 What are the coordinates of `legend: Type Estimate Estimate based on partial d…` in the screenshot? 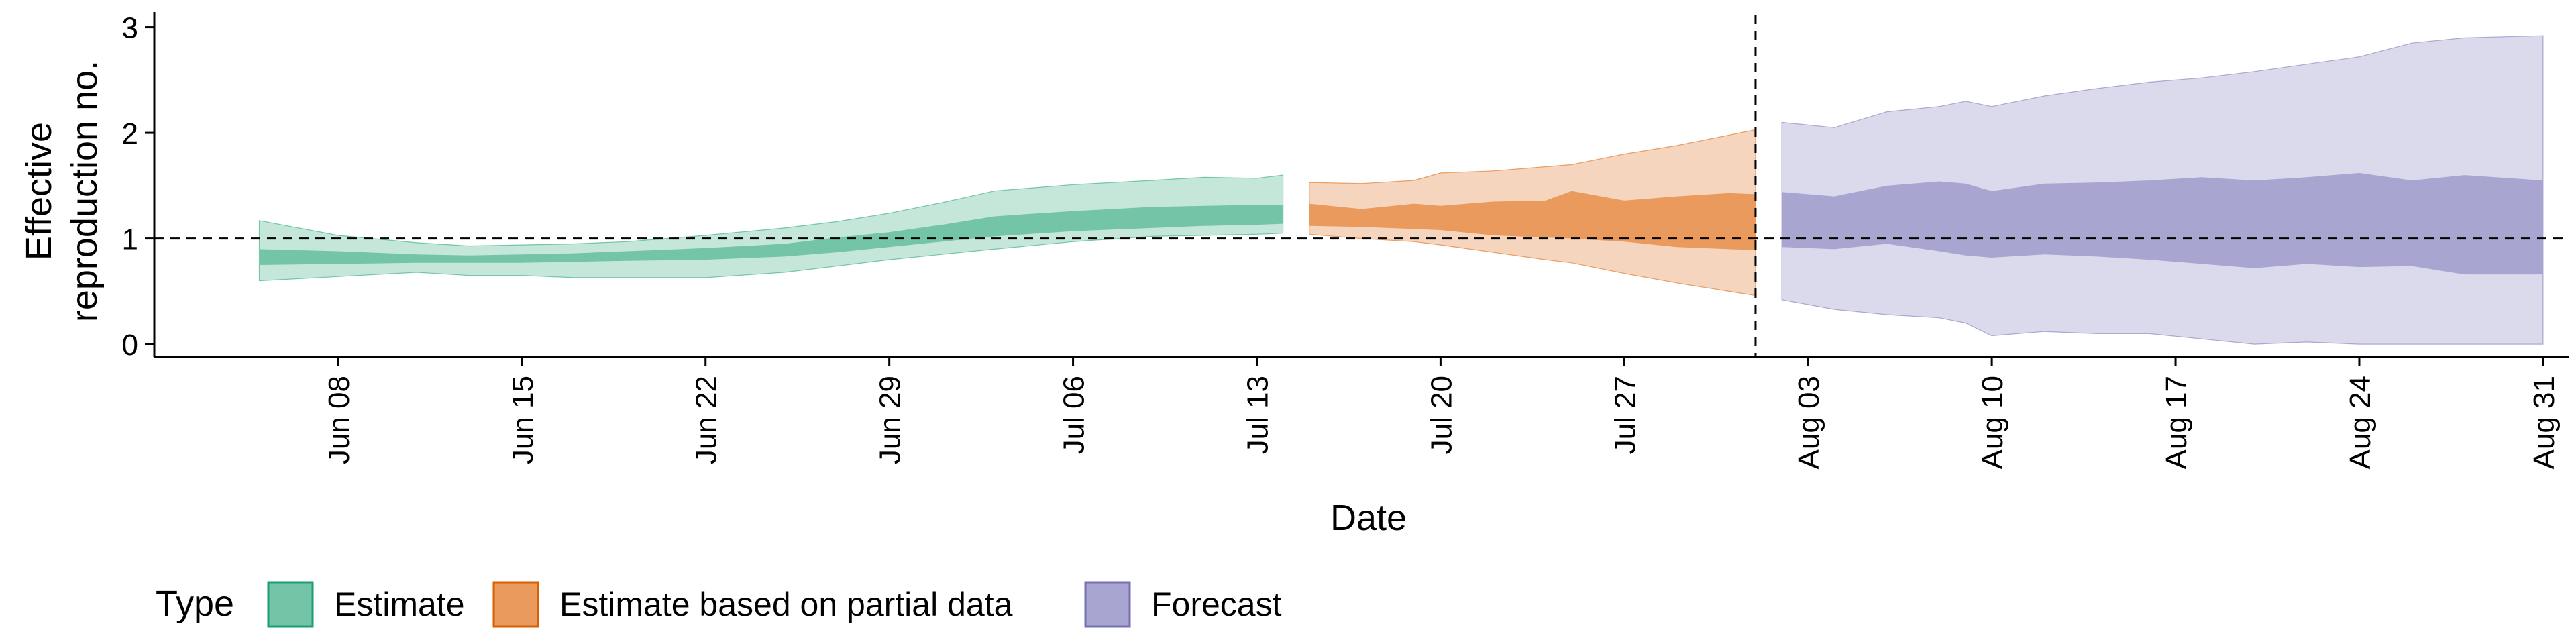 It's located at (719, 604).